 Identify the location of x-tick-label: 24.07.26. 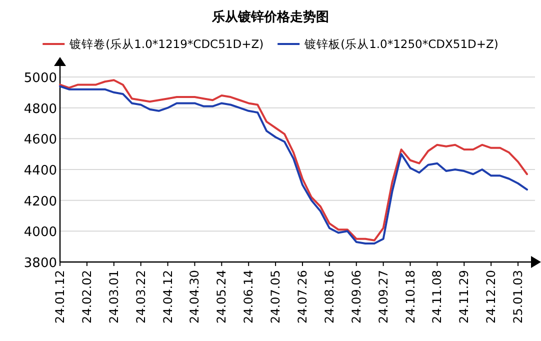
(302, 297).